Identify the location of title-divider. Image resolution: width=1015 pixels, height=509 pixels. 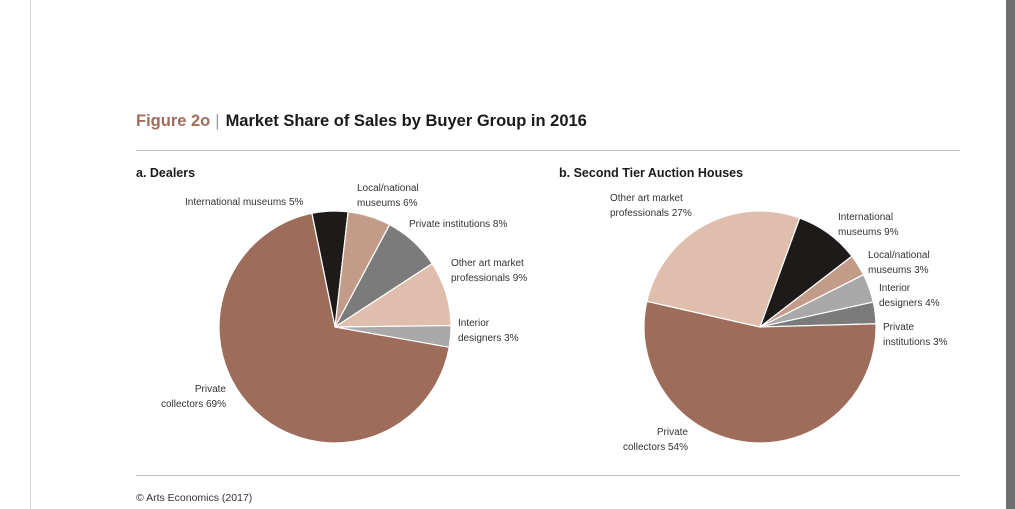
(548, 150).